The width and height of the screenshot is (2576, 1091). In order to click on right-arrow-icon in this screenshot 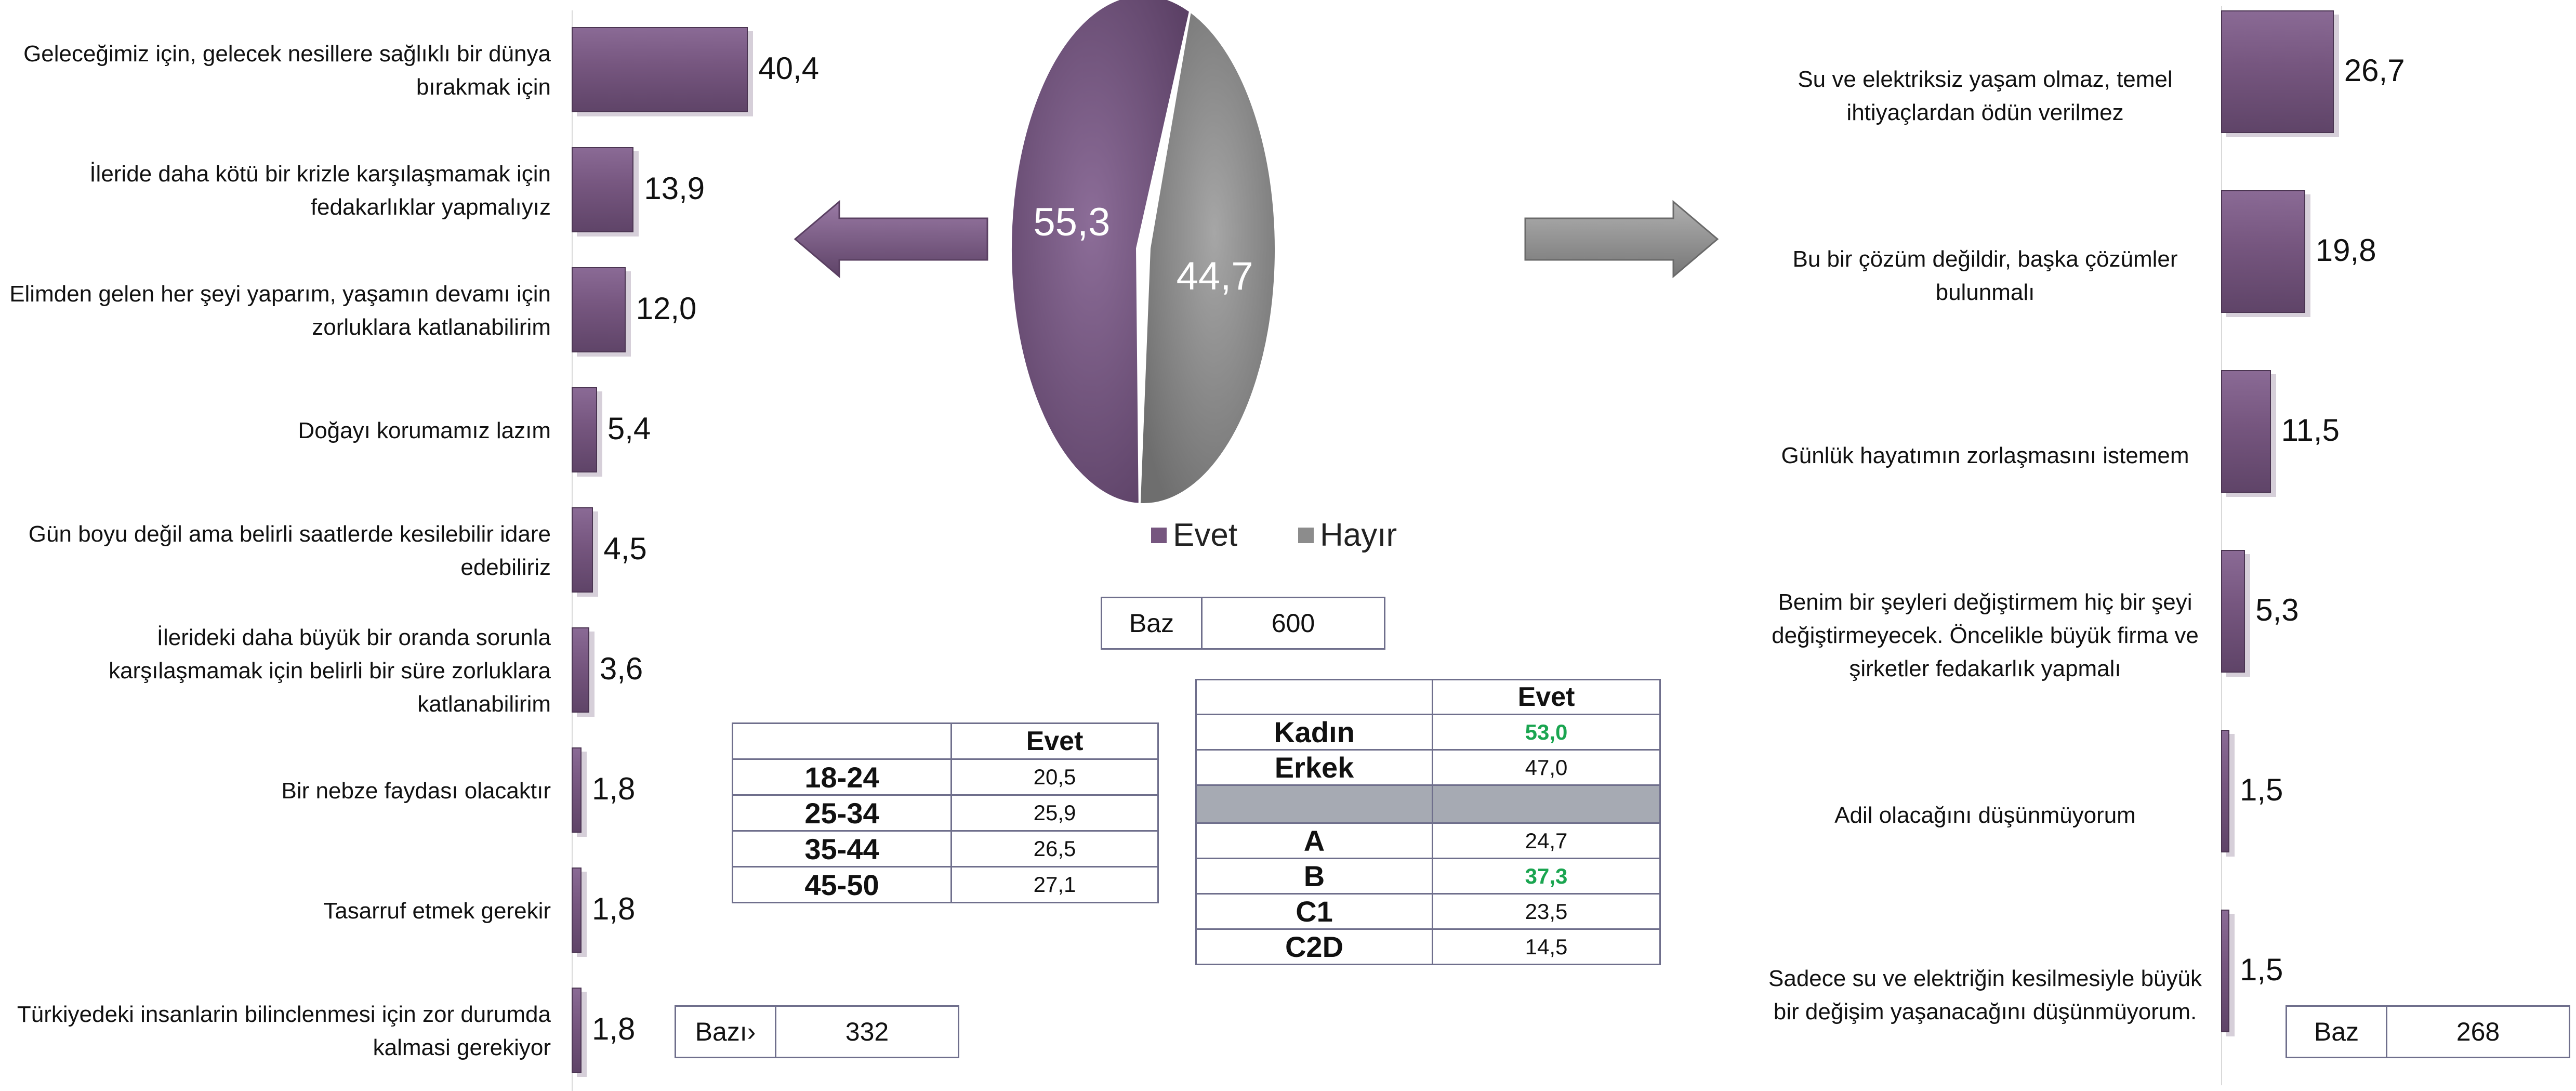, I will do `click(1621, 239)`.